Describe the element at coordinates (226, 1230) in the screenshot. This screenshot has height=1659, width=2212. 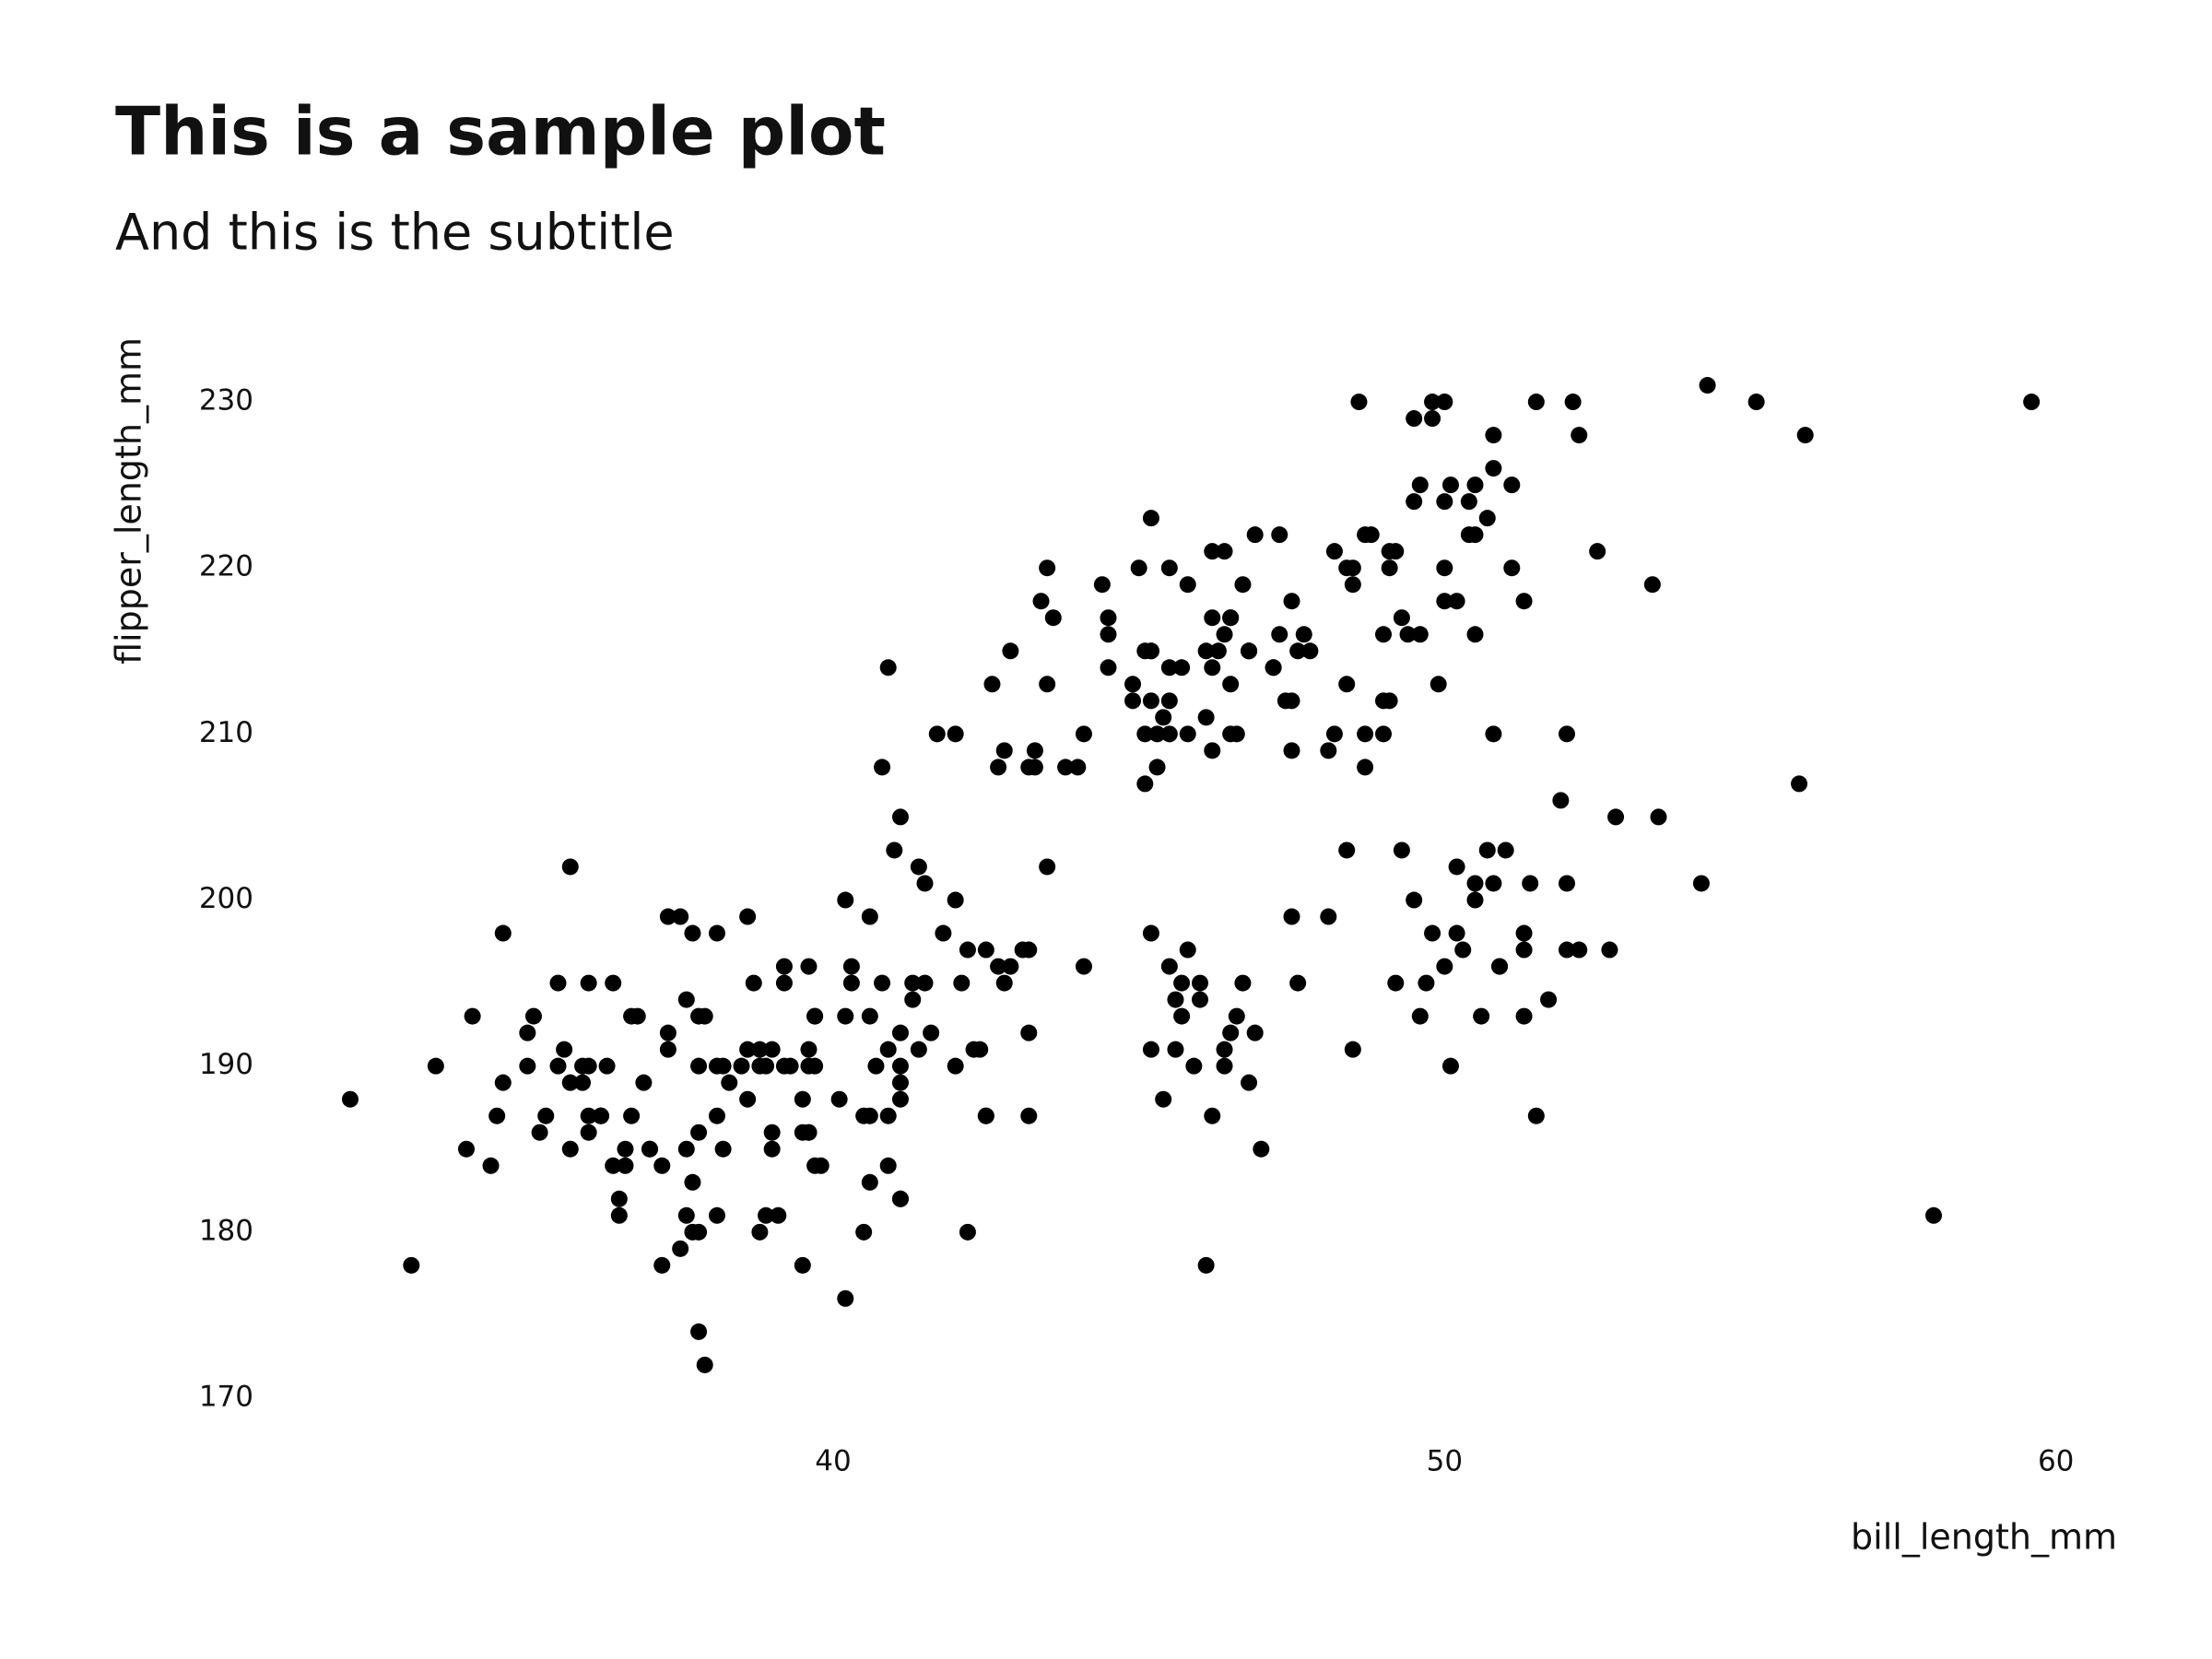
I see `y-tick-label: 180` at that location.